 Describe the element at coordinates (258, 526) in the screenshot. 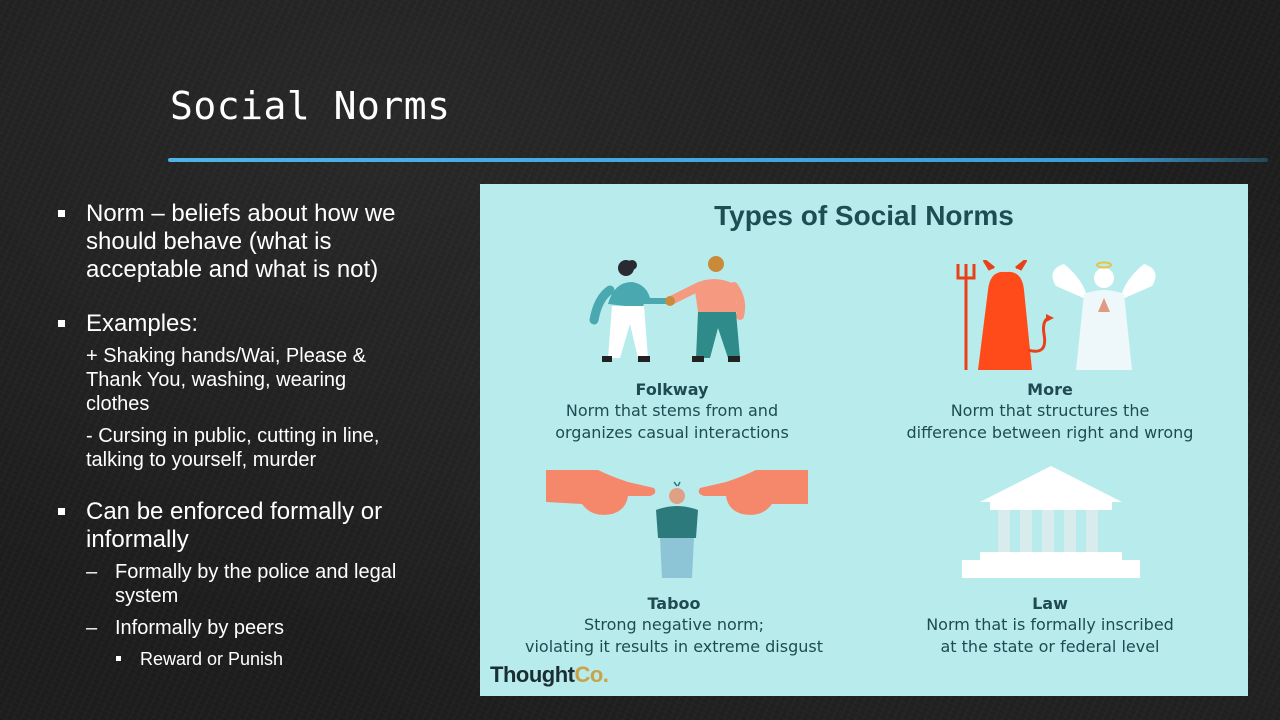

I see `bullet-enforced: Can be enforced formally or informally` at that location.